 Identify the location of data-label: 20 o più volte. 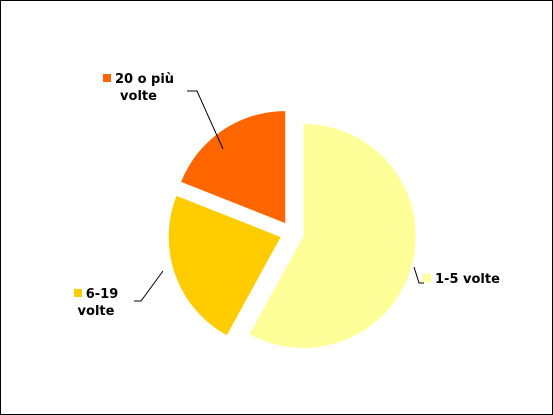
(138, 88).